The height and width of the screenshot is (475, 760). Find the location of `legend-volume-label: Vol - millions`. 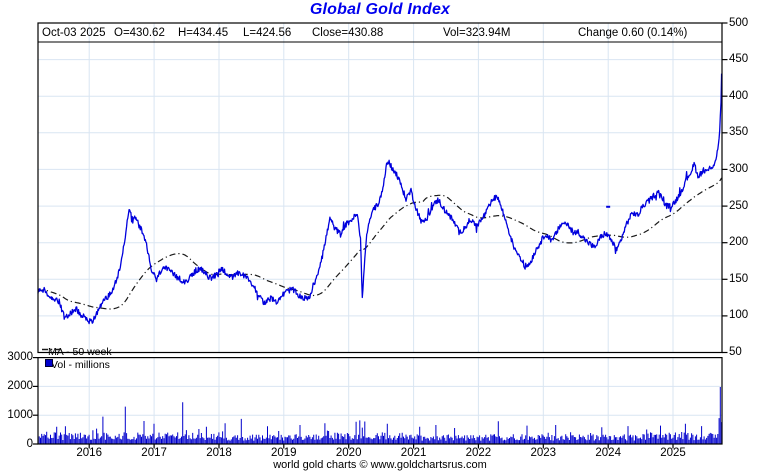

legend-volume-label: Vol - millions is located at coordinates (80, 365).